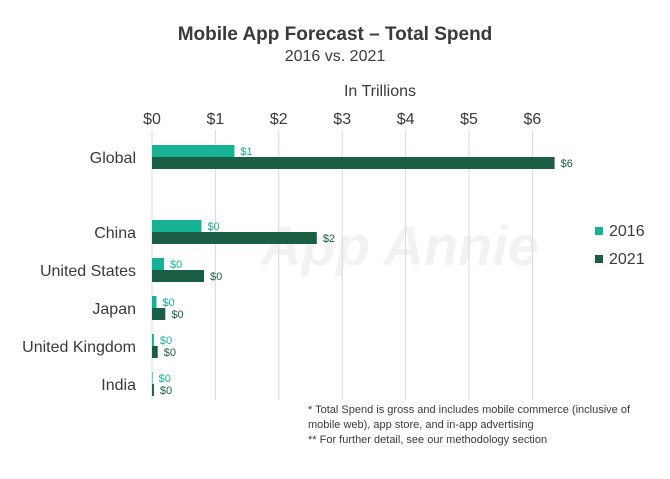  Describe the element at coordinates (152, 119) in the screenshot. I see `x-tick-label: $0` at that location.